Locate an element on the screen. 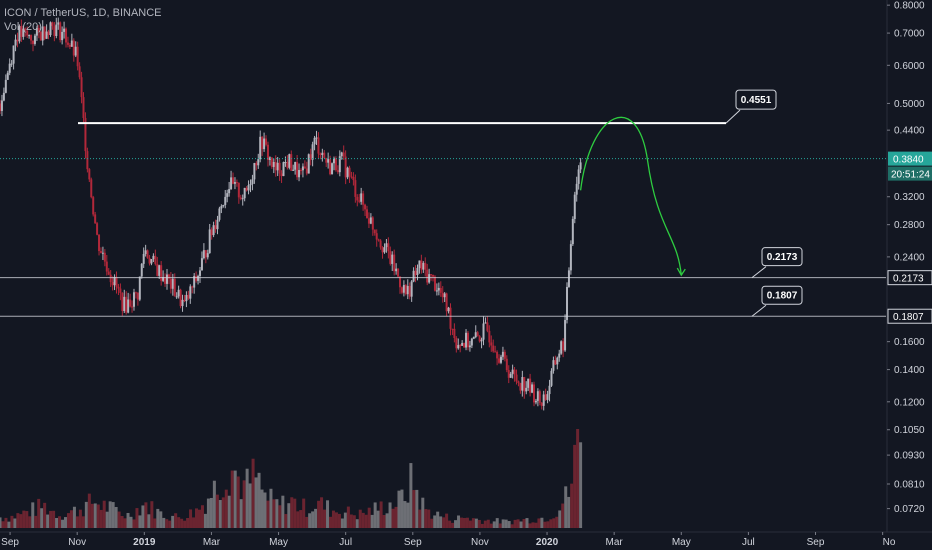  symbol-title: ICON / TetherUS, 1D, BINANCE is located at coordinates (83, 13).